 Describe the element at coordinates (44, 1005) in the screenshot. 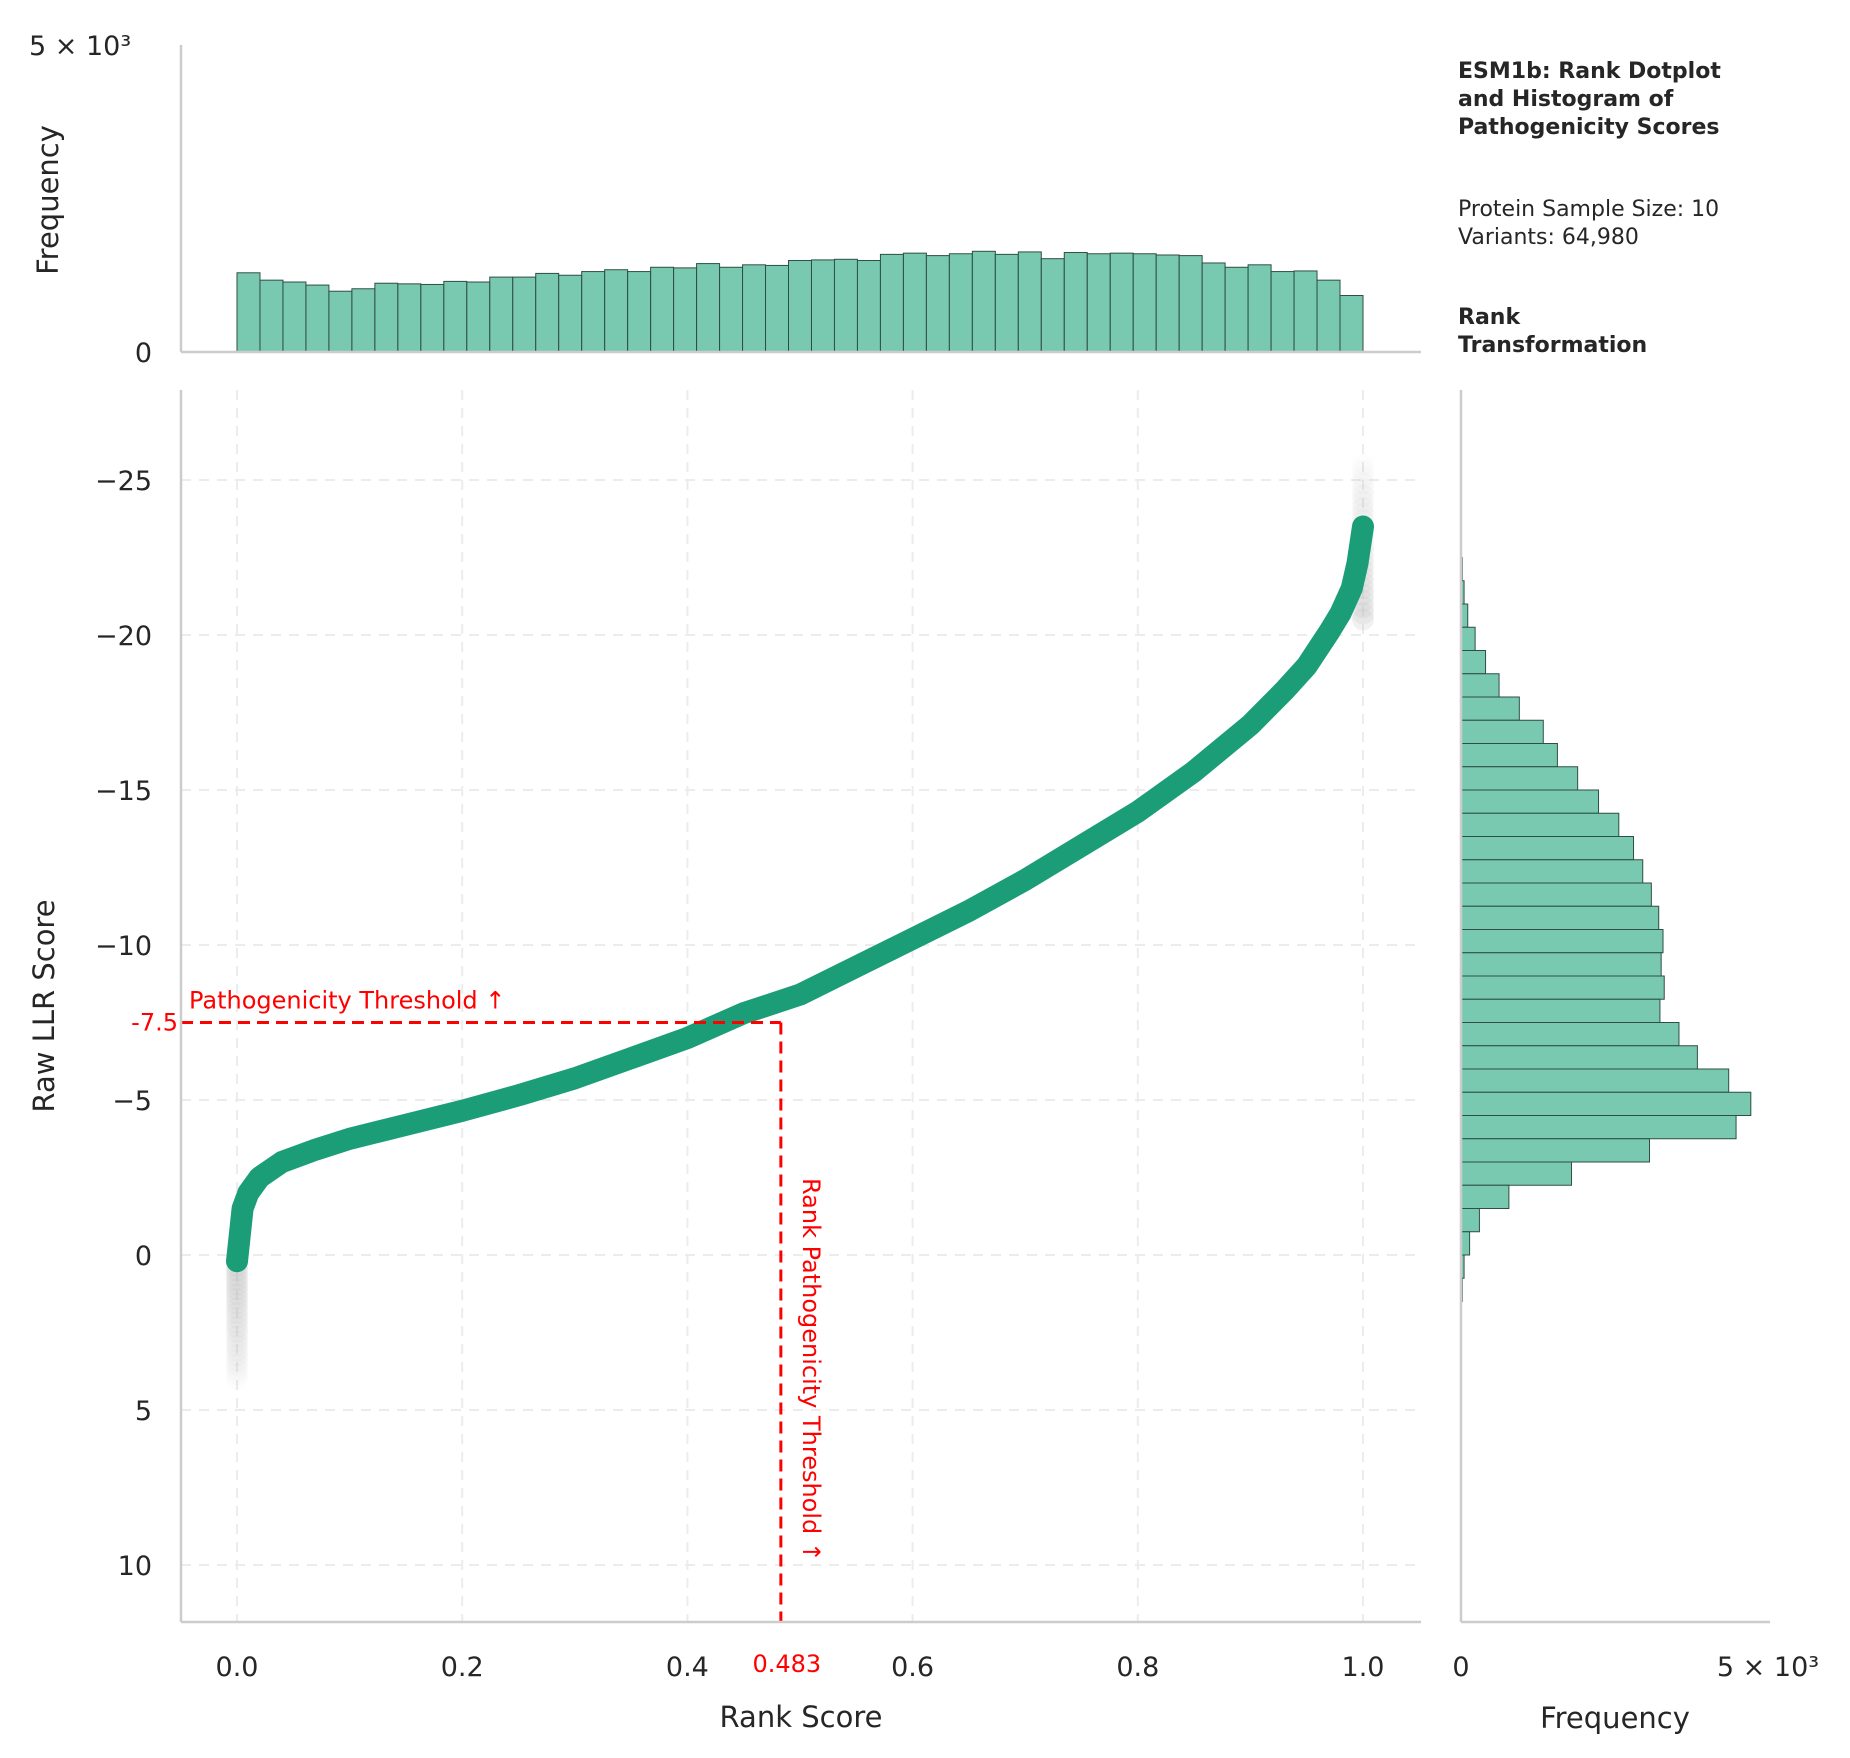

I see `main-y-label: Raw LLR Score` at that location.